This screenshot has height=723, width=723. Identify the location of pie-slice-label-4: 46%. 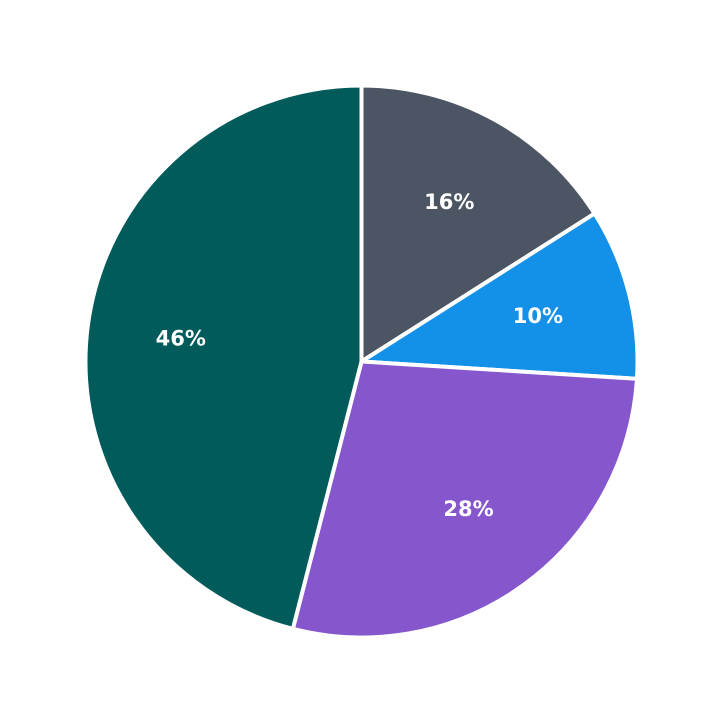
(181, 339).